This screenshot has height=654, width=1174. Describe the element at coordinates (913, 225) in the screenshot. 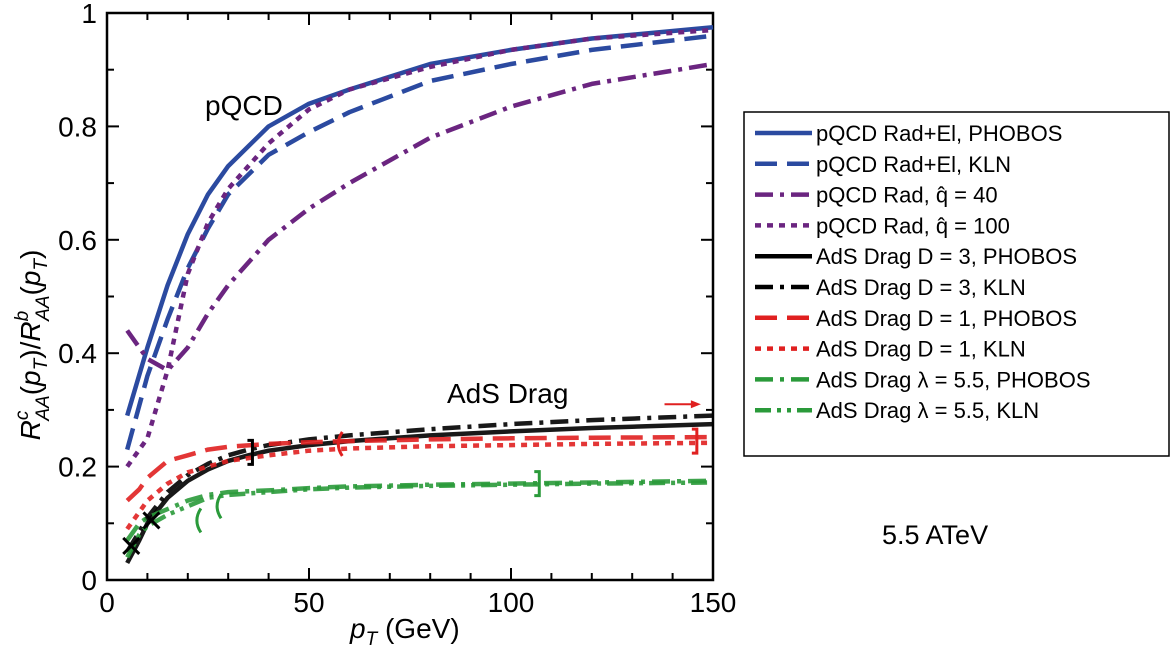

I see `legend-label-4: pQCD Rad, q̂ = 100` at that location.